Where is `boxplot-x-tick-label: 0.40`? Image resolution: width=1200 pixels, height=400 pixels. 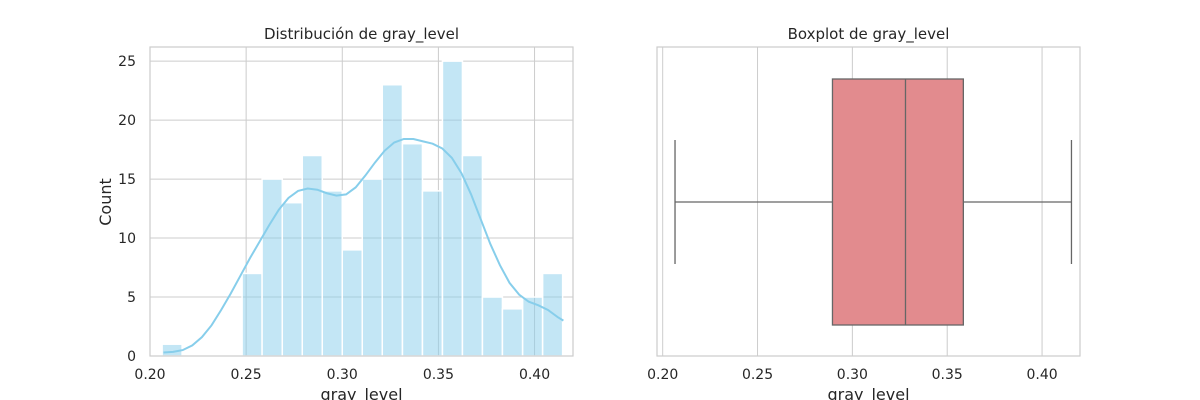 boxplot-x-tick-label: 0.40 is located at coordinates (1041, 375).